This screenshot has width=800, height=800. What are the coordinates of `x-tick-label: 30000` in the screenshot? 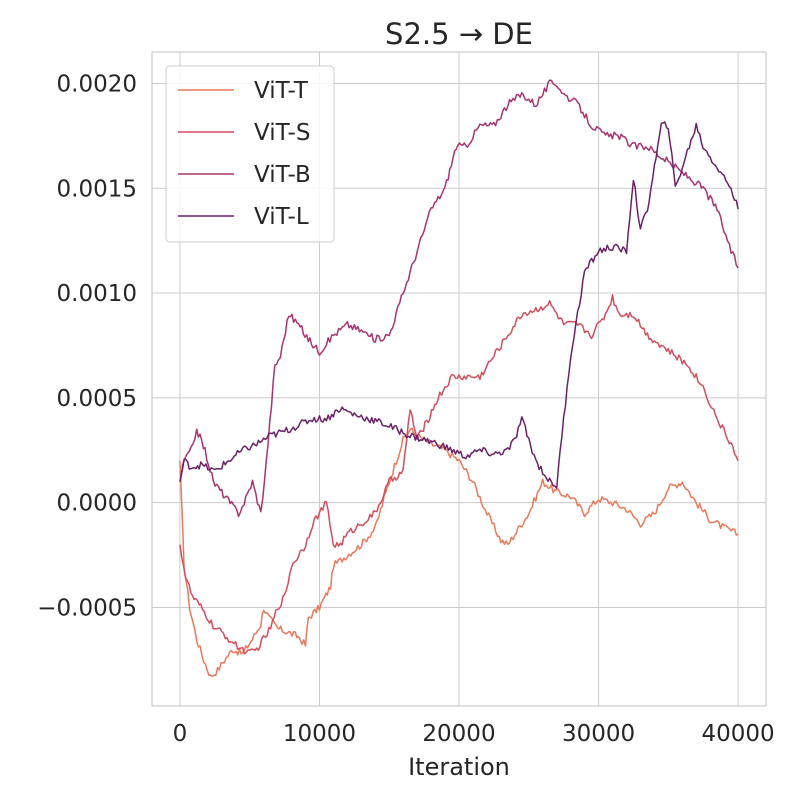 It's located at (598, 734).